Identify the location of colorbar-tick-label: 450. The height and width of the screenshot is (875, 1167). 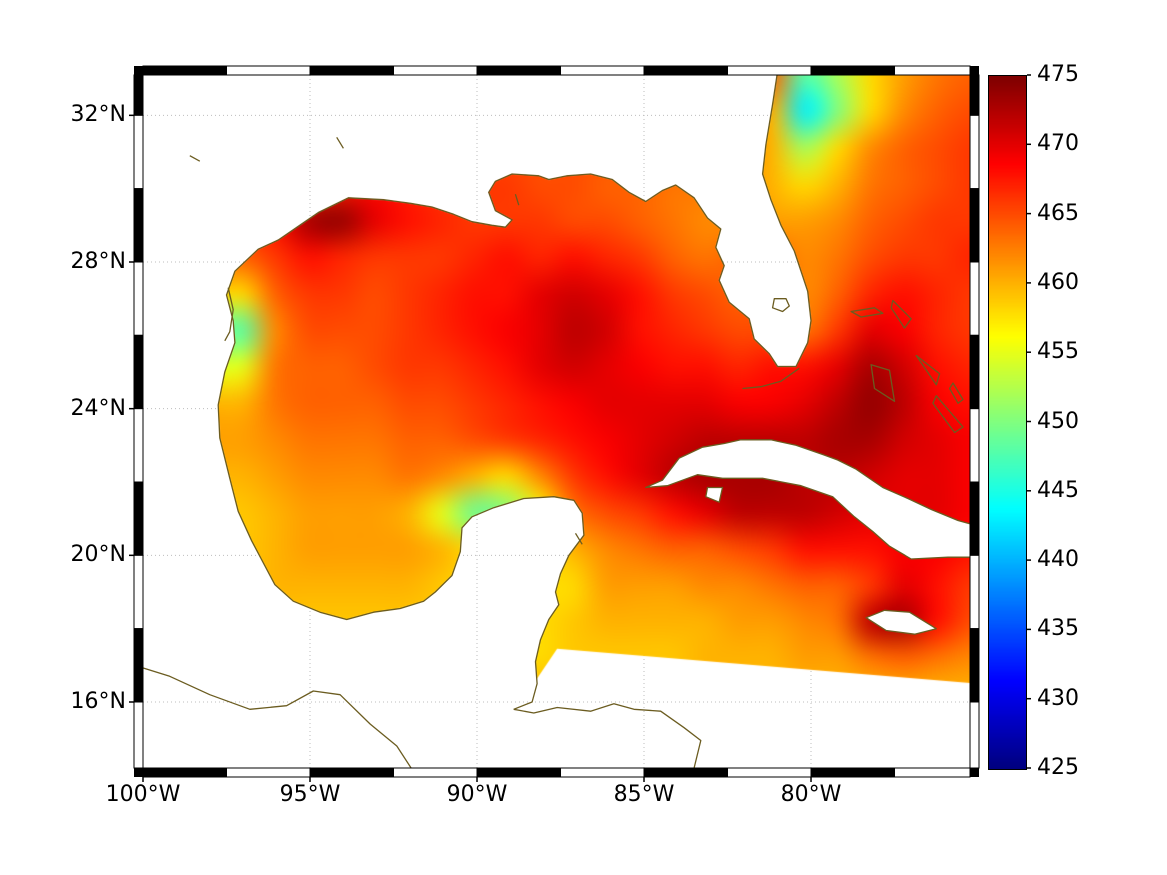
(1058, 421).